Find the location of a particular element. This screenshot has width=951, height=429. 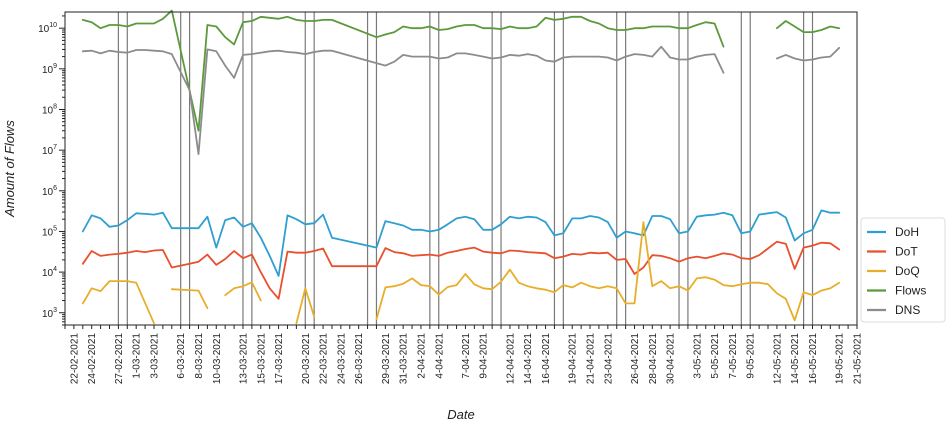

x-tick-label: 21-04-2021 is located at coordinates (591, 359).